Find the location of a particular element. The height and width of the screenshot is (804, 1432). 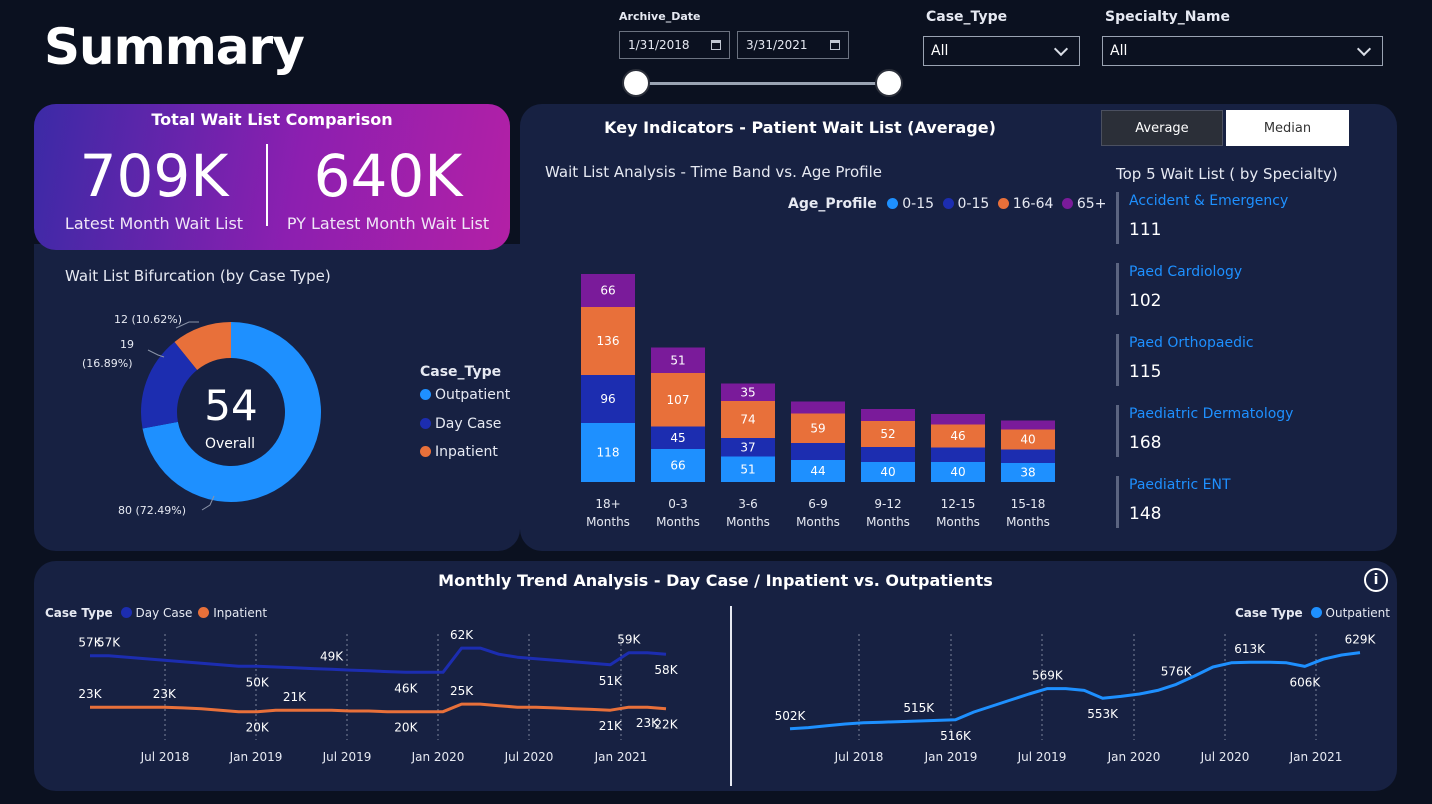

date-slider-track is located at coordinates (762, 83).